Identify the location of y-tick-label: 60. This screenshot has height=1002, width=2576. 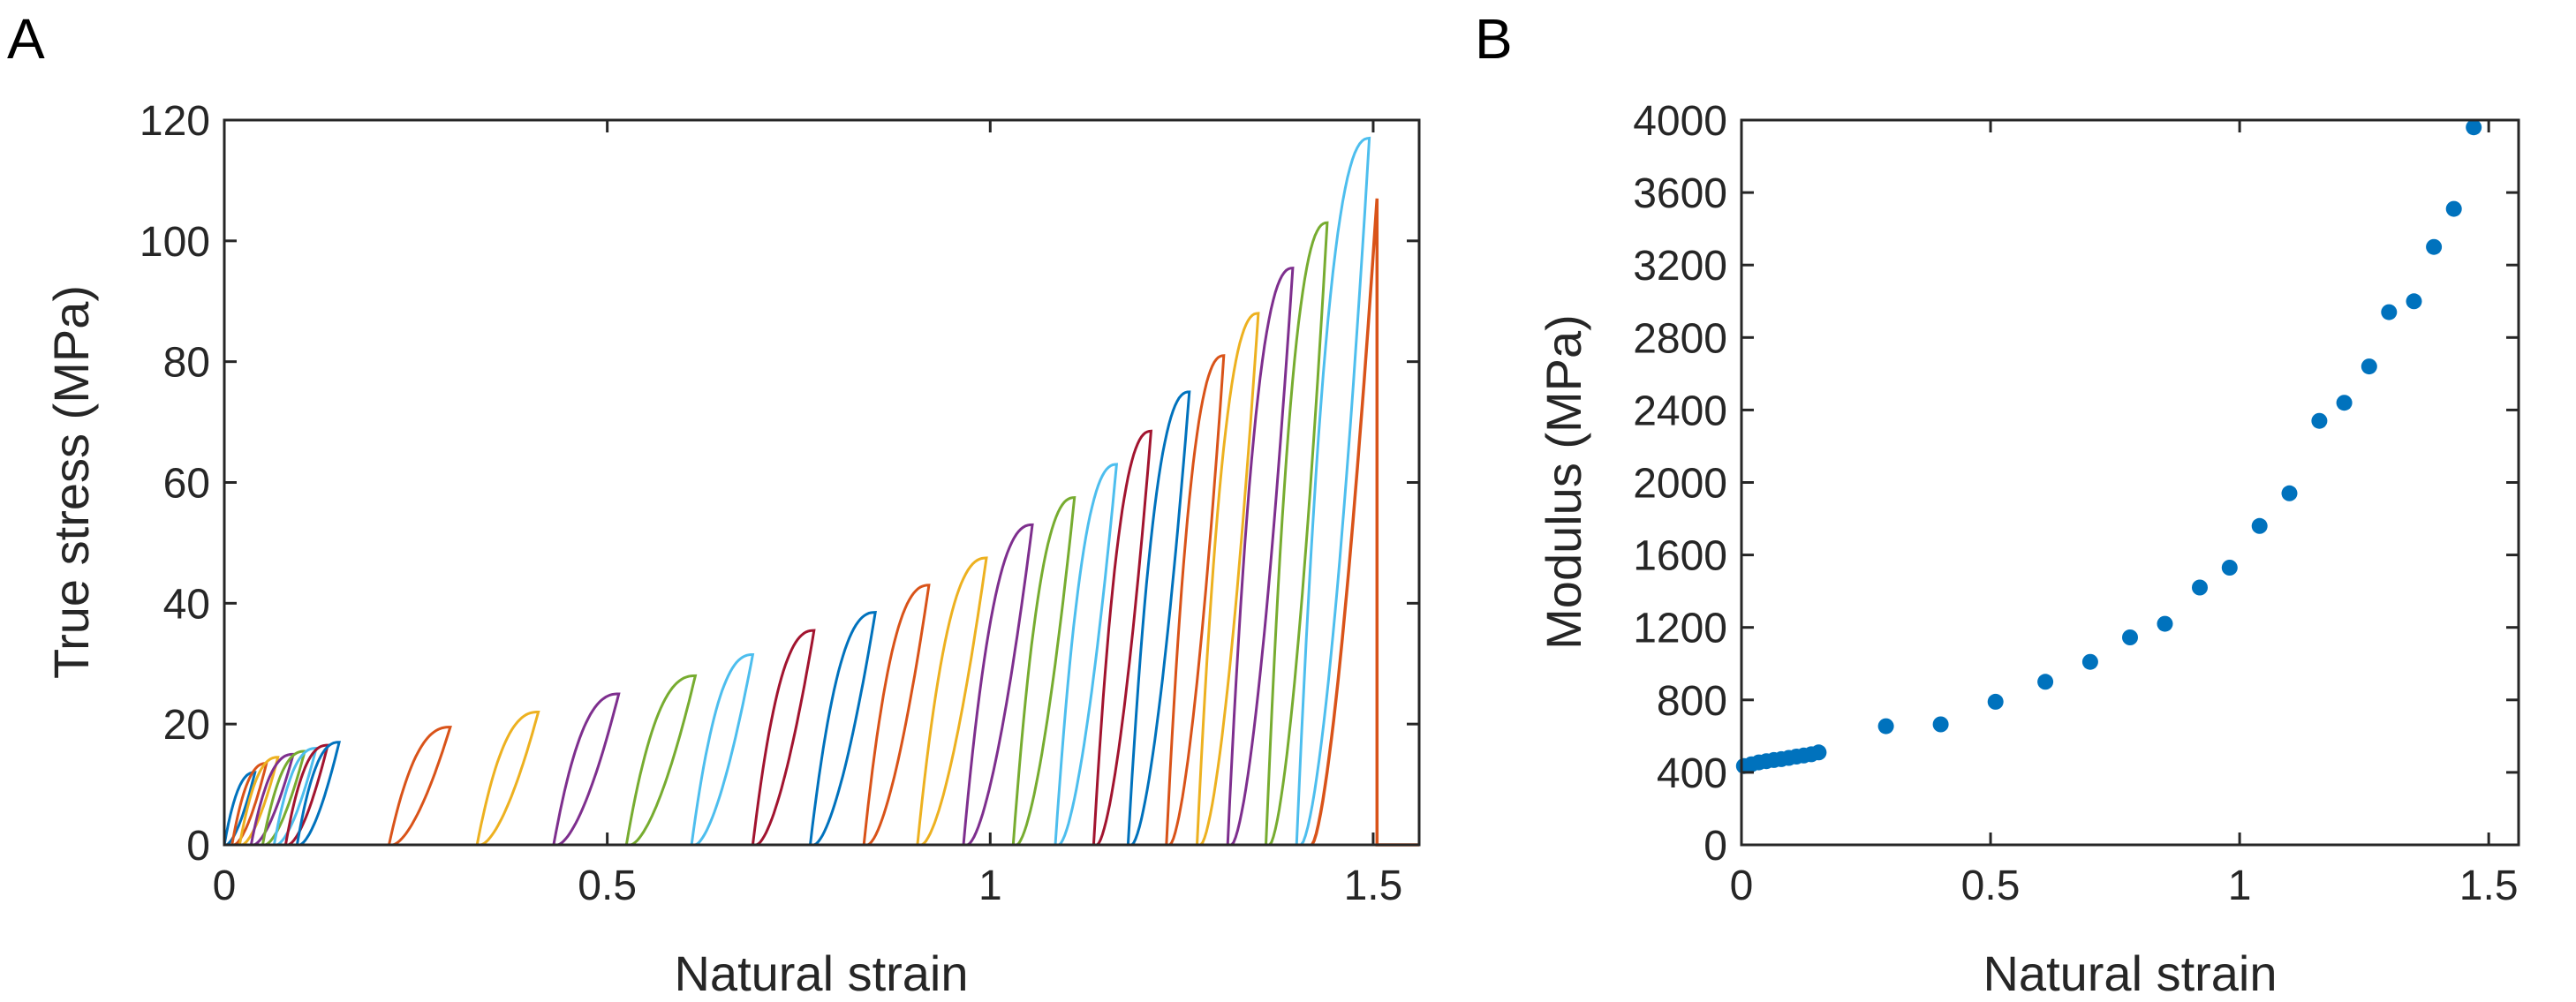
(186, 485).